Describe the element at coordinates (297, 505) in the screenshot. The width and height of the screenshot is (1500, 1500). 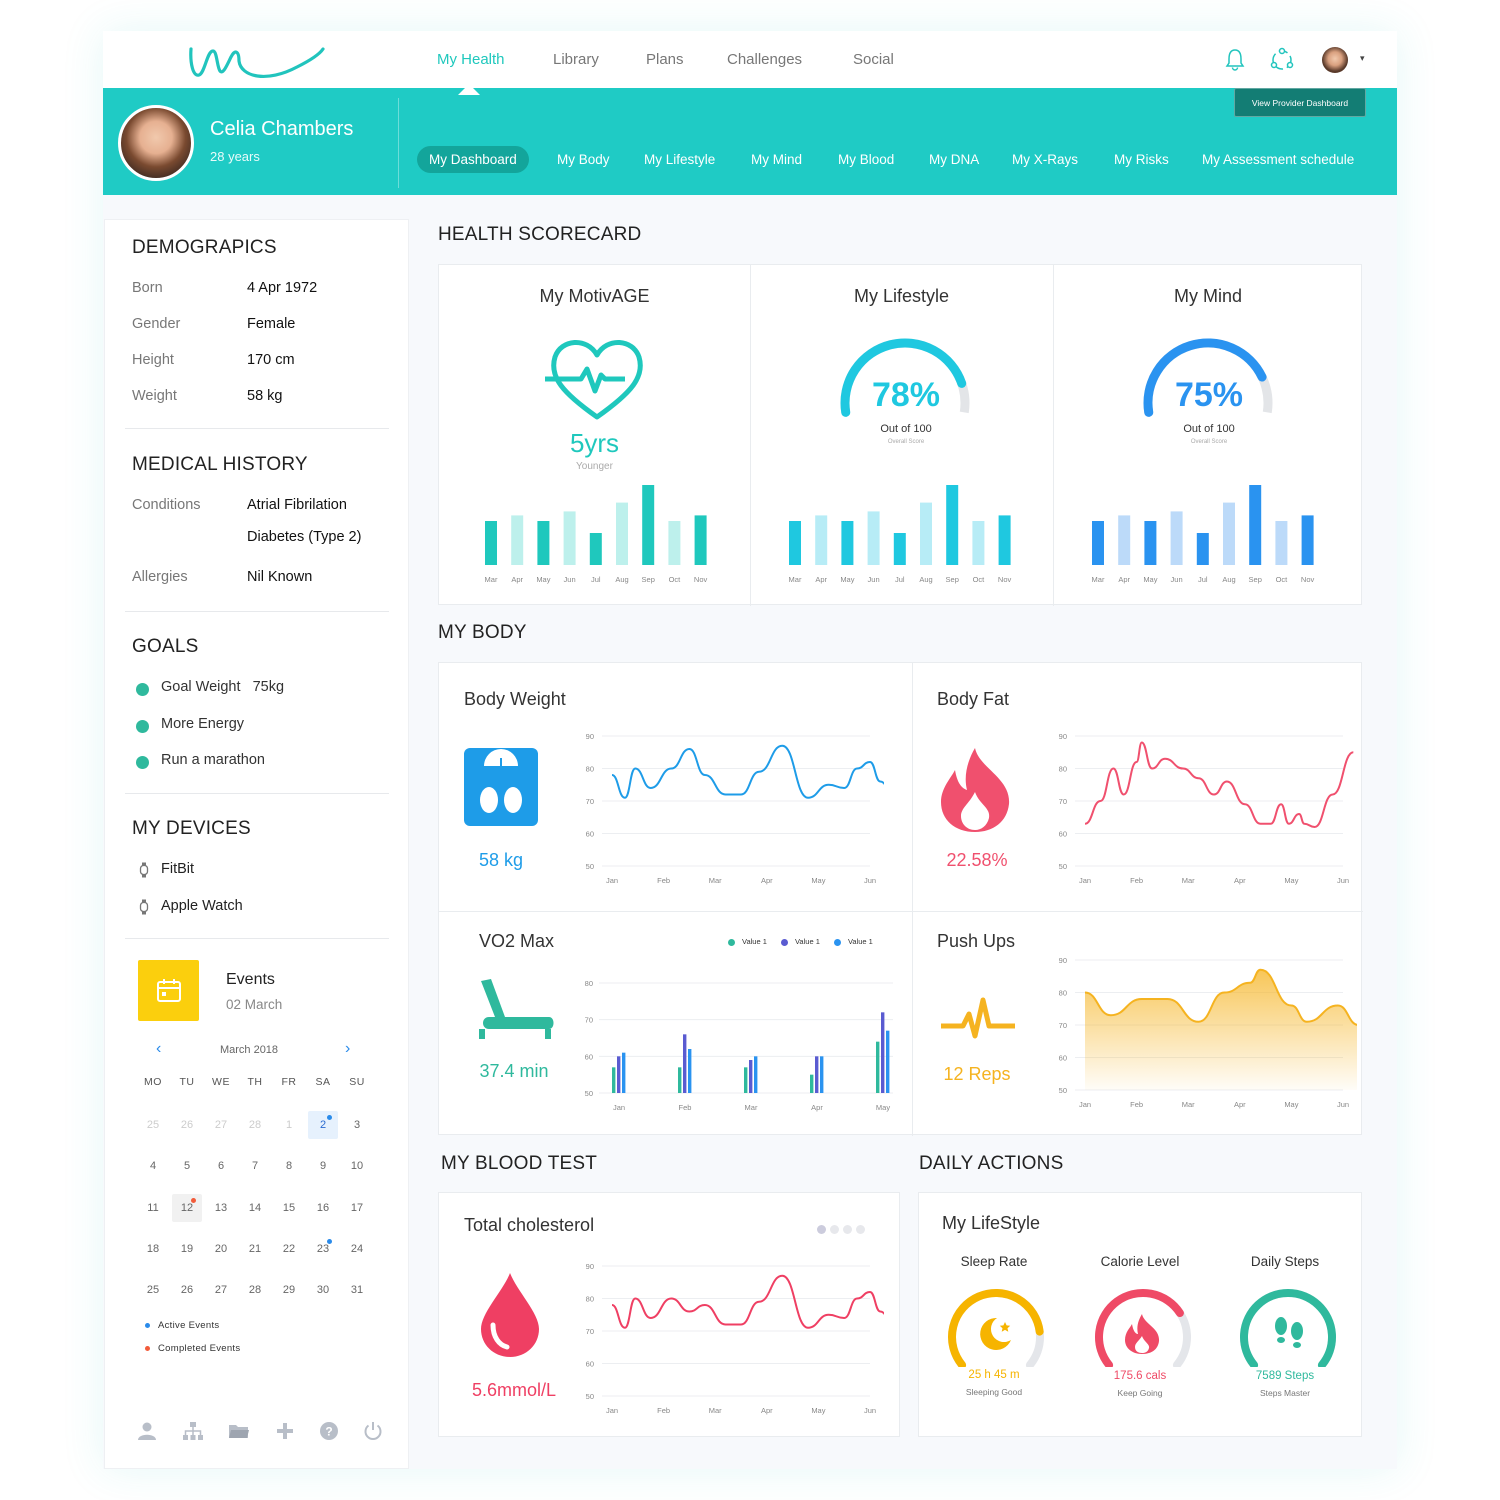
I see `condition-item: Atrial Fibrilation` at that location.